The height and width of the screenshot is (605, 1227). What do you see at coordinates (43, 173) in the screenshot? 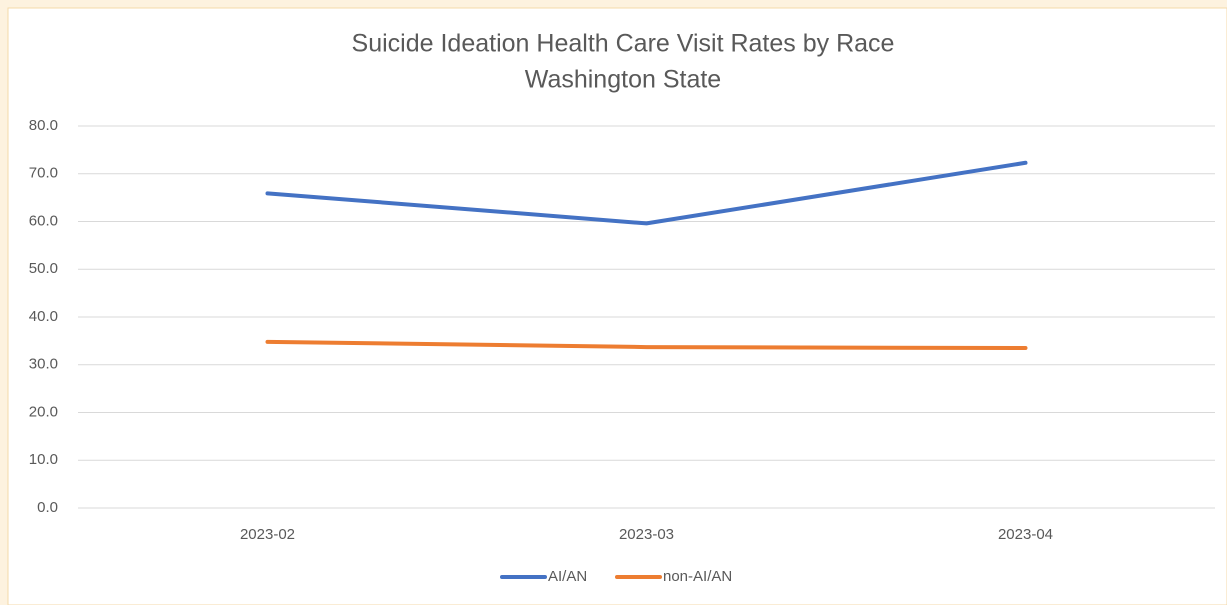
I see `y-tick-label: 70.0` at bounding box center [43, 173].